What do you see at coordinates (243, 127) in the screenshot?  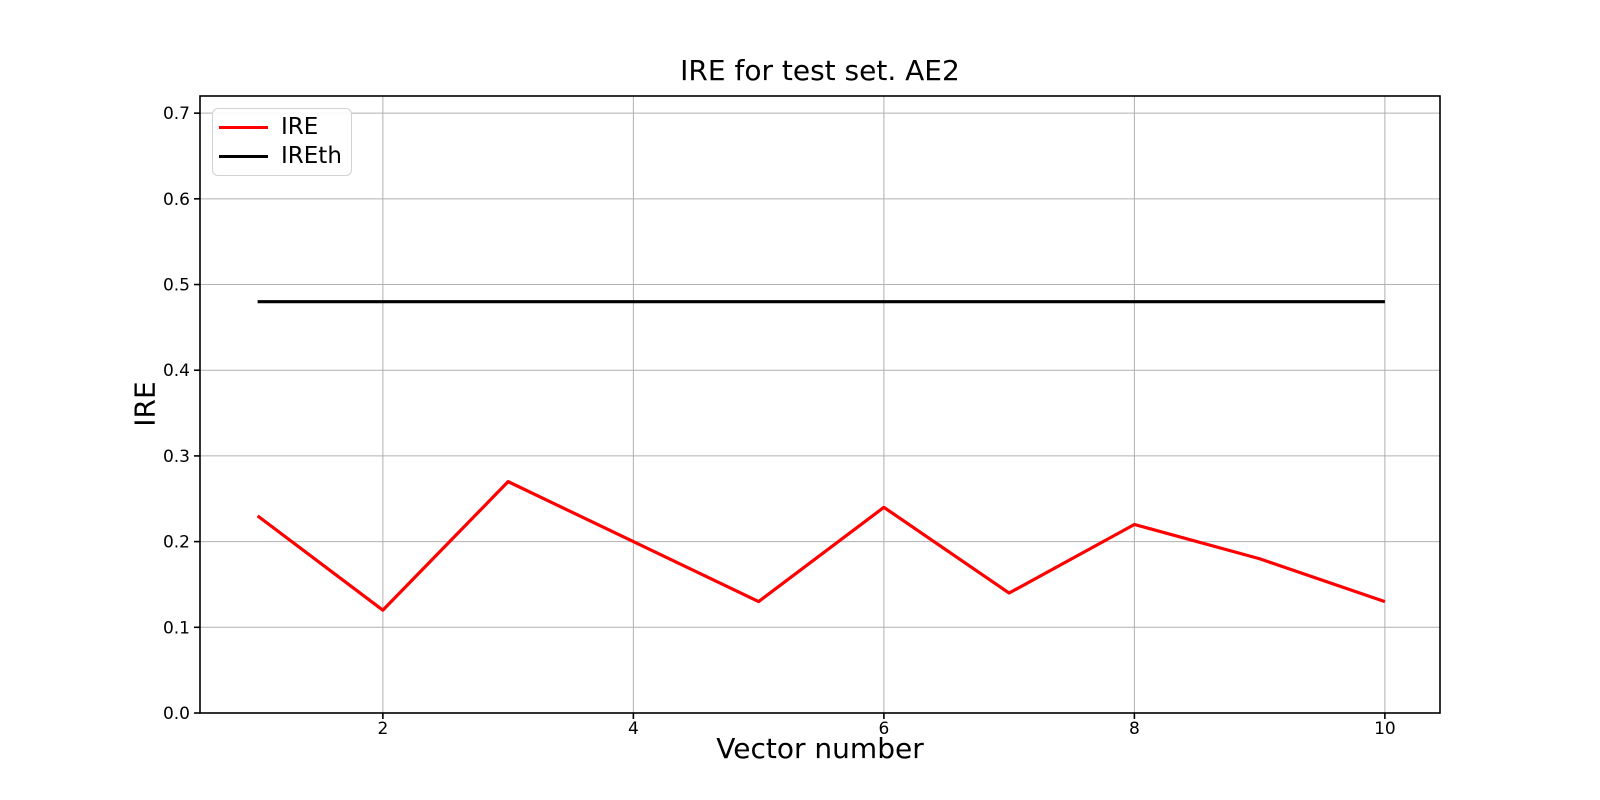 I see `ire-line-swatch` at bounding box center [243, 127].